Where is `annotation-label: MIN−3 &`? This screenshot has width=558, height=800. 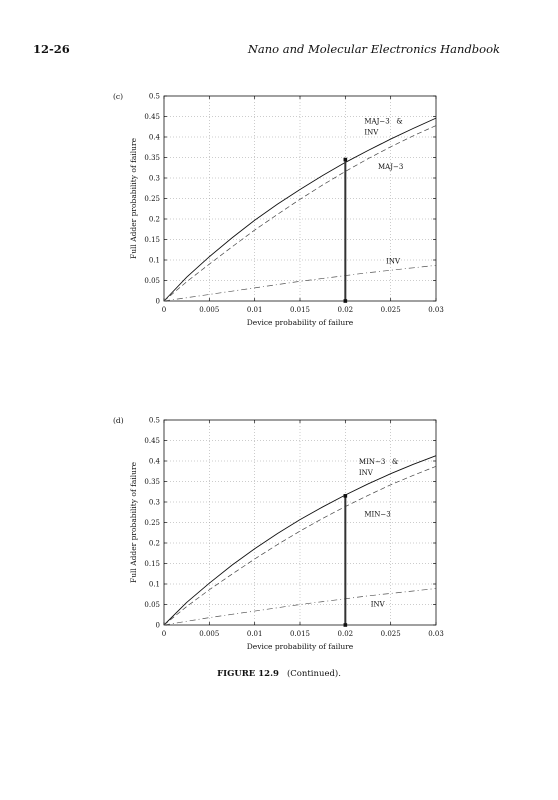 annotation-label: MIN−3 & is located at coordinates (378, 462).